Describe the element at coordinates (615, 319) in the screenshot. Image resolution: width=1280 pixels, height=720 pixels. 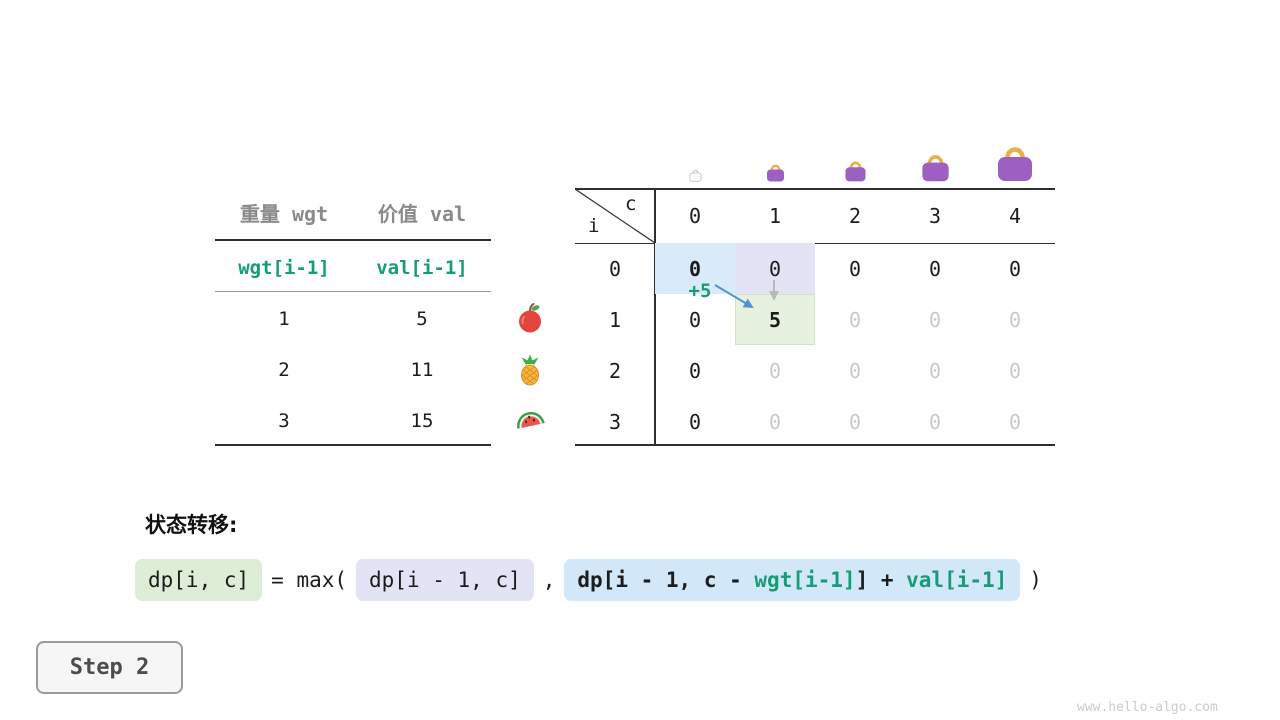
I see `dp-row-header: 1` at that location.